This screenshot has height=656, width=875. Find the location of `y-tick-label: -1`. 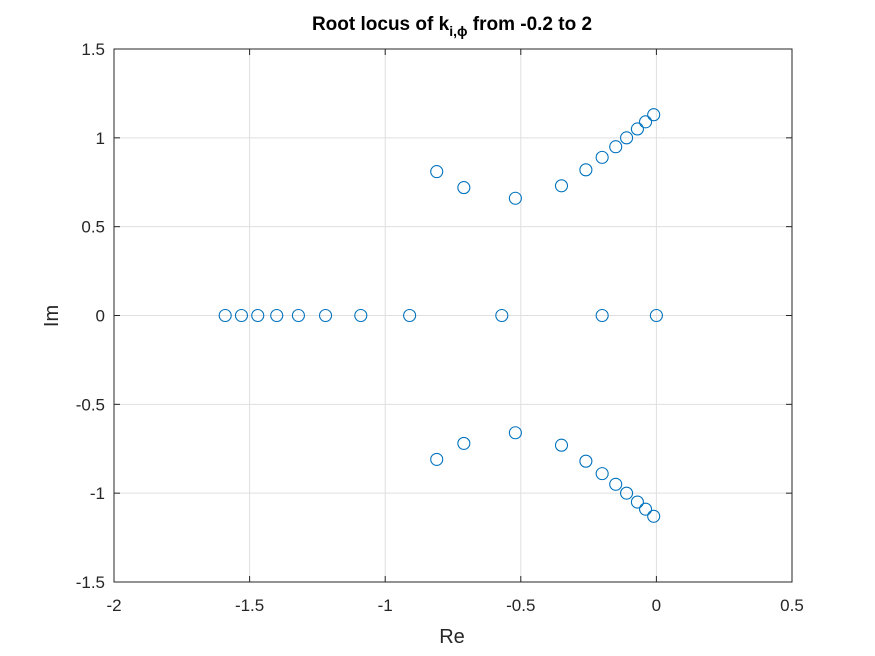

y-tick-label: -1 is located at coordinates (97, 493).